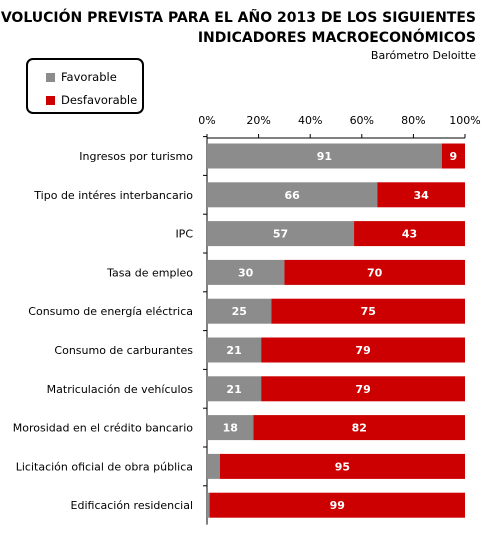  I want to click on category-label: IPC, so click(184, 234).